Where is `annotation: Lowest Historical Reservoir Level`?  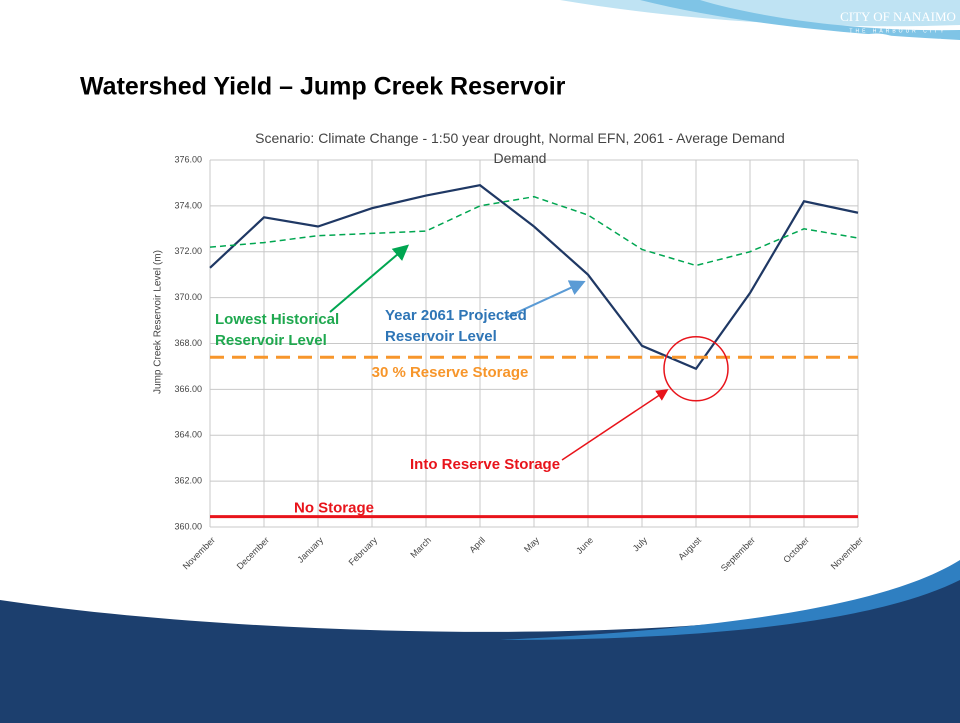
annotation: Lowest Historical Reservoir Level is located at coordinates (277, 330).